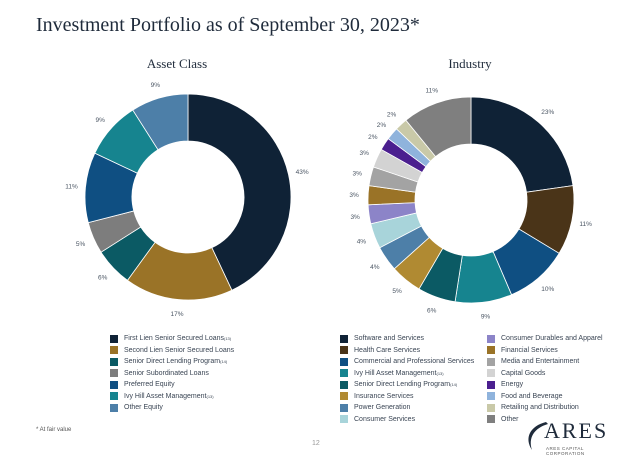 The image size is (640, 463). Describe the element at coordinates (143, 408) in the screenshot. I see `asset-class-legend-label-6: Other Equity` at that location.